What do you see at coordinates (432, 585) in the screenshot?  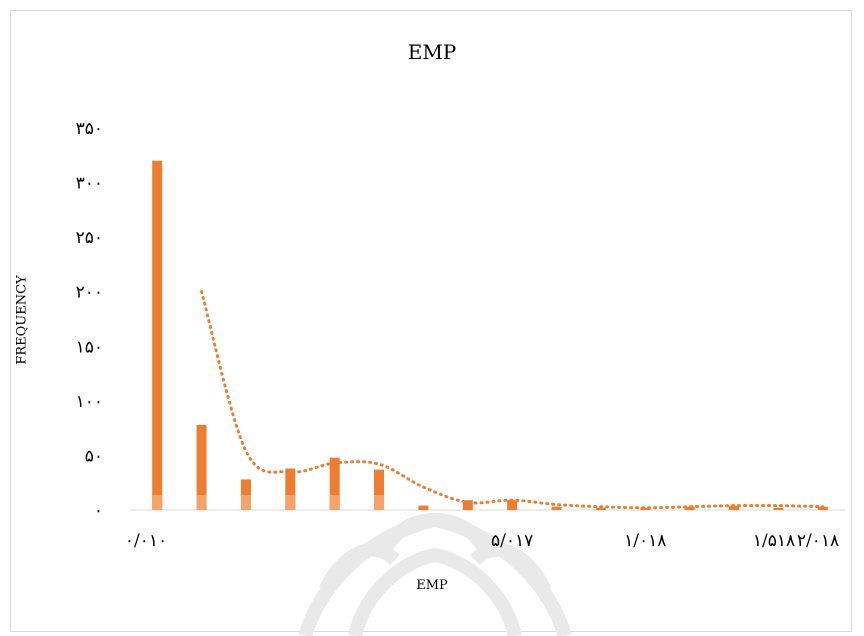 I see `x-axis-label: EMP` at bounding box center [432, 585].